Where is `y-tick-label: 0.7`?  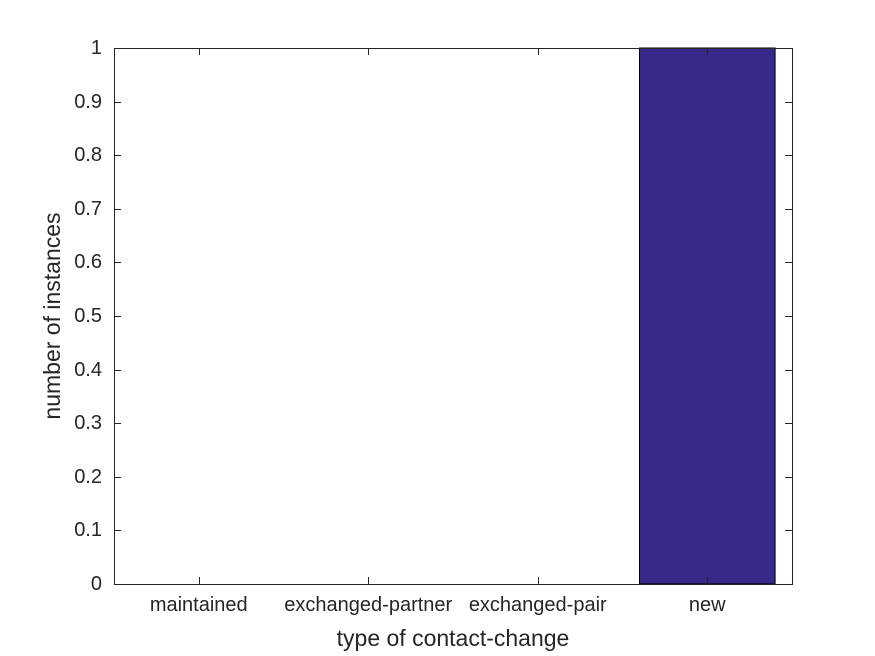
y-tick-label: 0.7 is located at coordinates (88, 208).